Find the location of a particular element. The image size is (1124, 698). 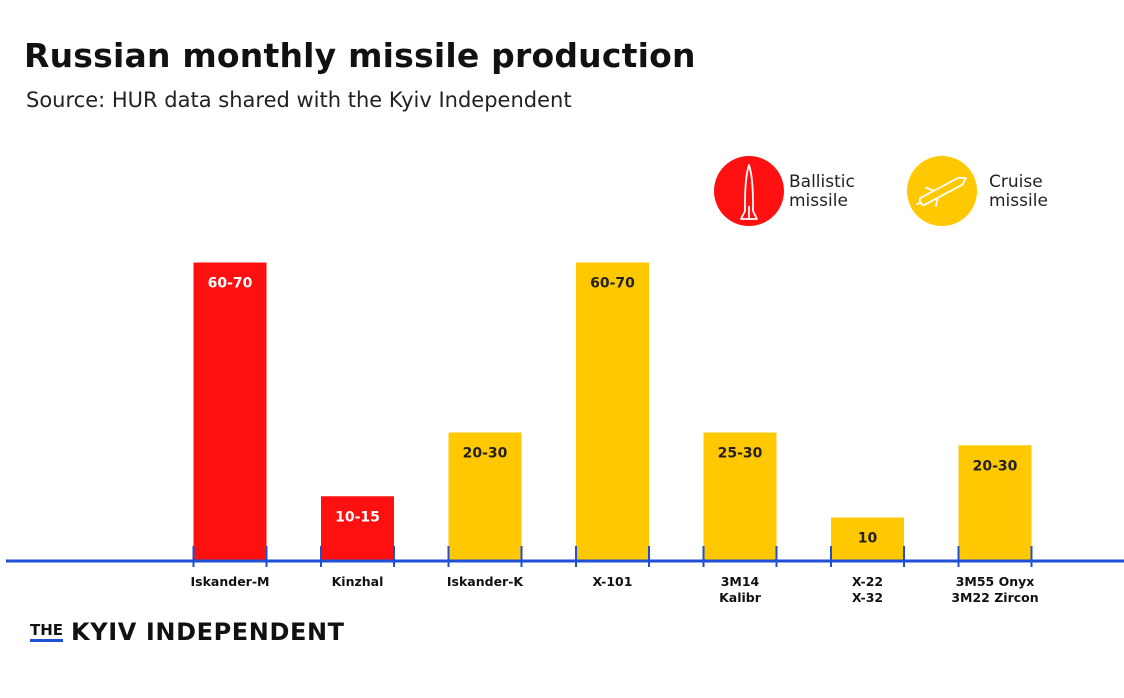

value-label-2: 20-30 is located at coordinates (485, 454).